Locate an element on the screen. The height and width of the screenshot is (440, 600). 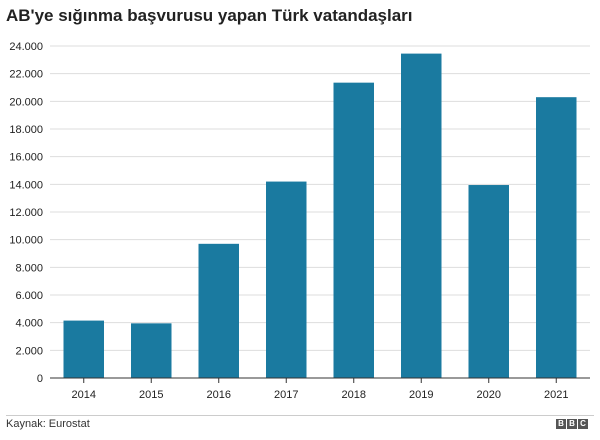
x-tick-label: 2015 is located at coordinates (151, 395).